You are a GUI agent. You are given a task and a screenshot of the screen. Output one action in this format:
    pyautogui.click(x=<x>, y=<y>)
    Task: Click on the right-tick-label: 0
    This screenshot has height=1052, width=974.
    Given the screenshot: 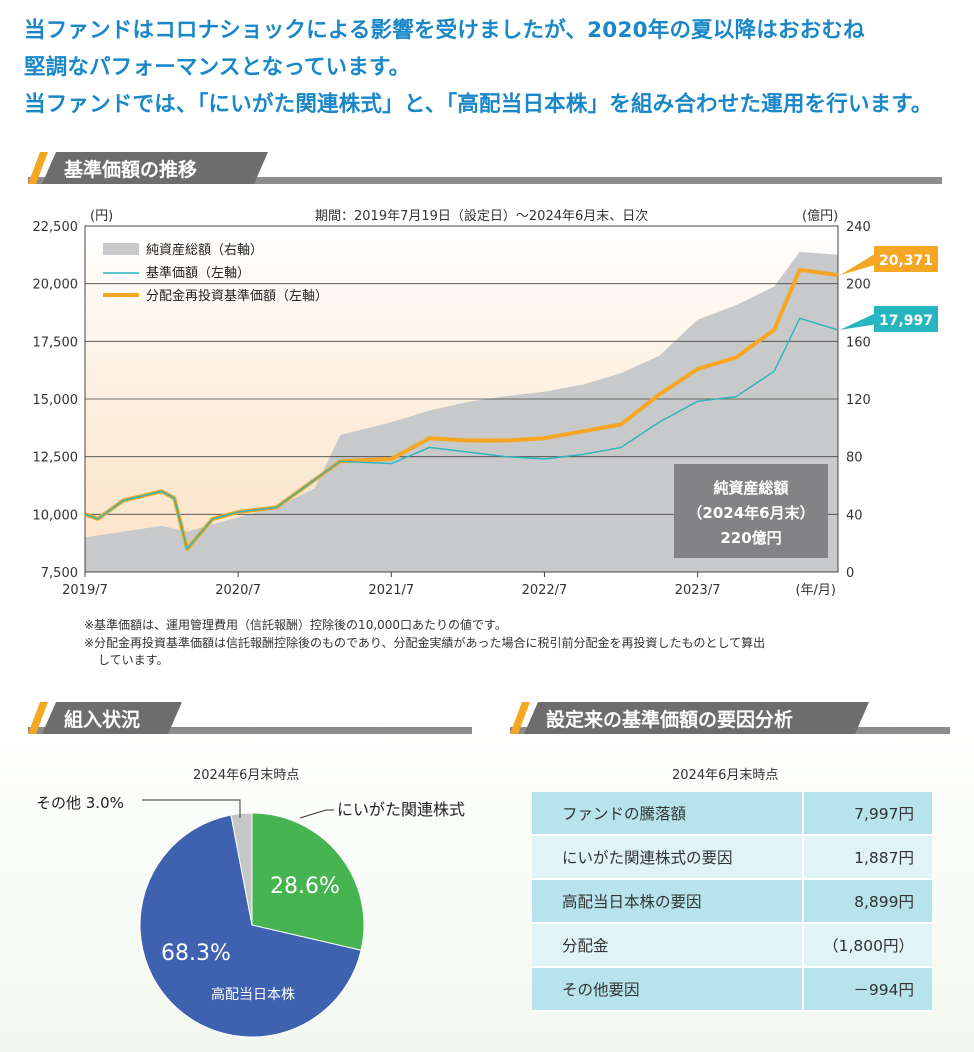 What is the action you would take?
    pyautogui.click(x=850, y=573)
    